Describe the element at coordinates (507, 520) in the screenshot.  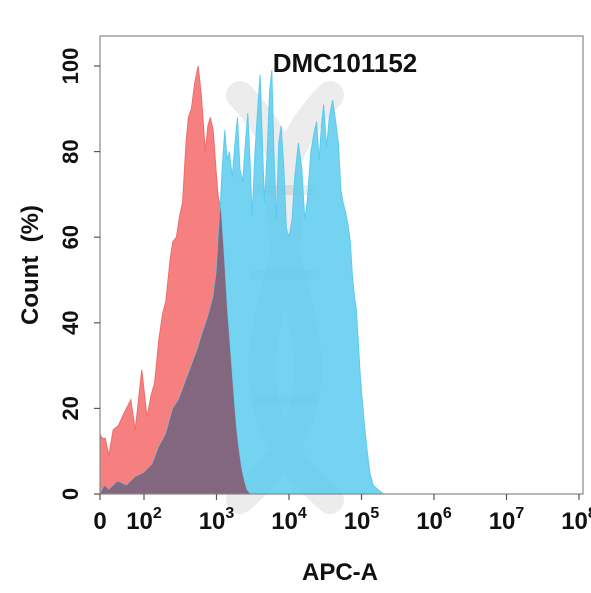
I see `x-tick-label: 10⁷` at that location.